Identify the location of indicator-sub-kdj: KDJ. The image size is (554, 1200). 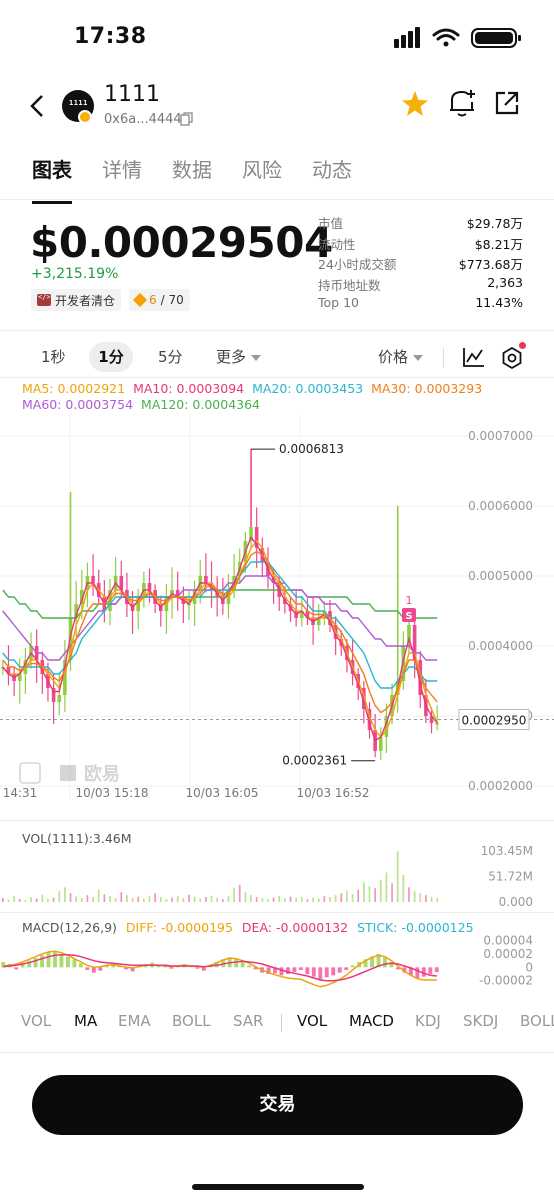
(428, 1021).